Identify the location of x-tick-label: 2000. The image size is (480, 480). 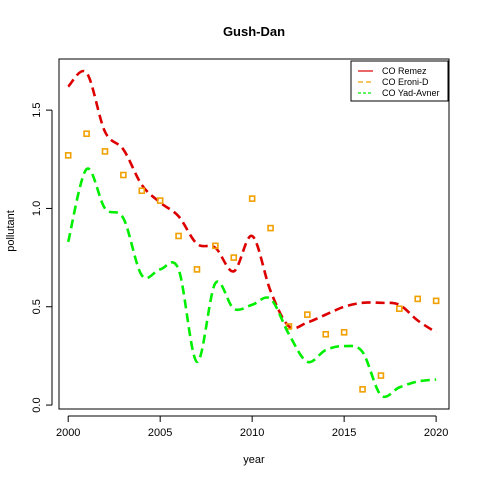
(68, 433).